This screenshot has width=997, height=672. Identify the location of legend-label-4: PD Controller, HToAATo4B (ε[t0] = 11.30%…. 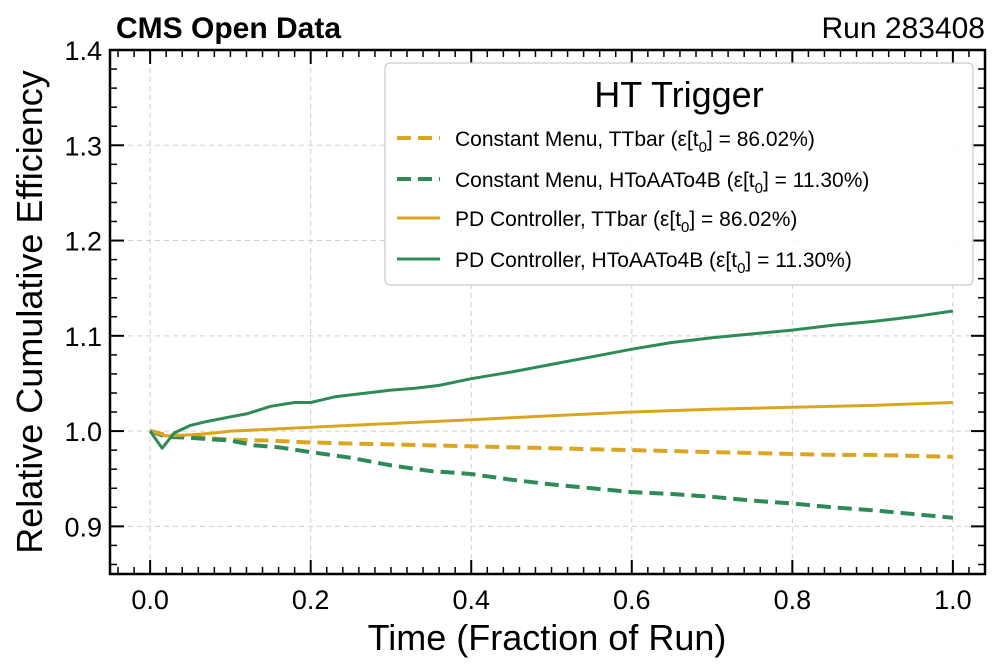
(653, 263).